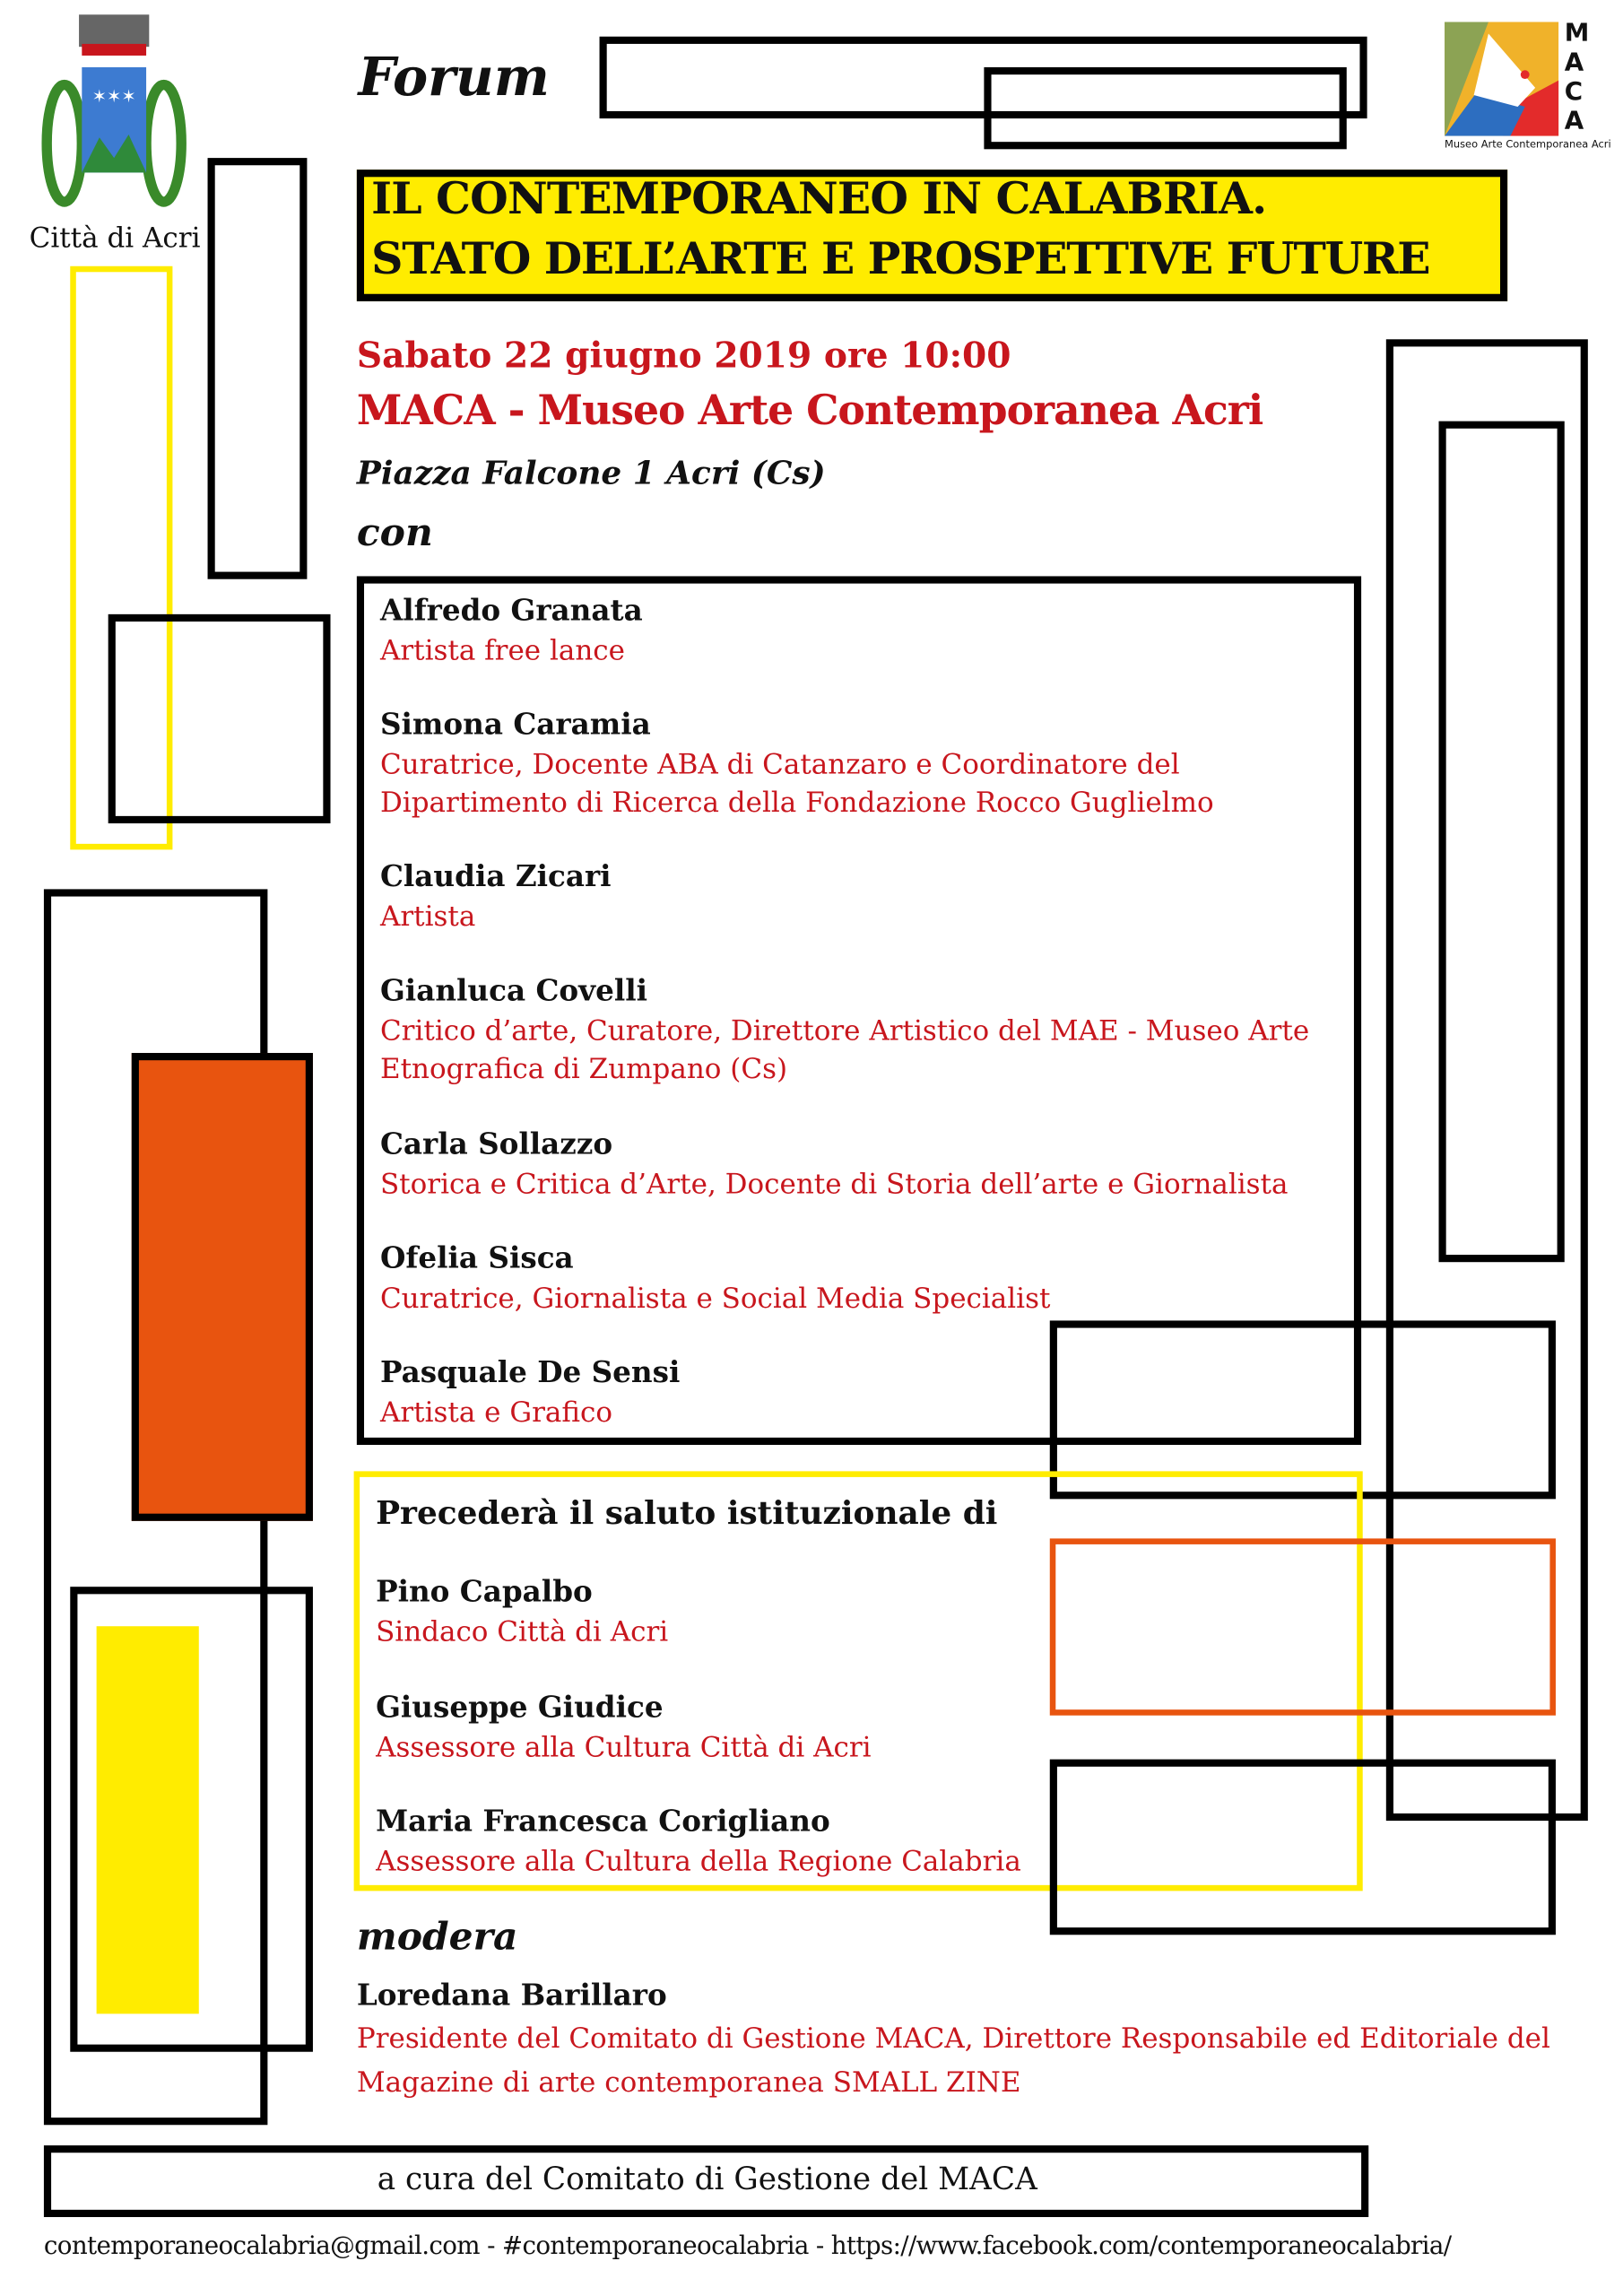 Image resolution: width=1623 pixels, height=2296 pixels. What do you see at coordinates (394, 533) in the screenshot?
I see `with-label: con` at bounding box center [394, 533].